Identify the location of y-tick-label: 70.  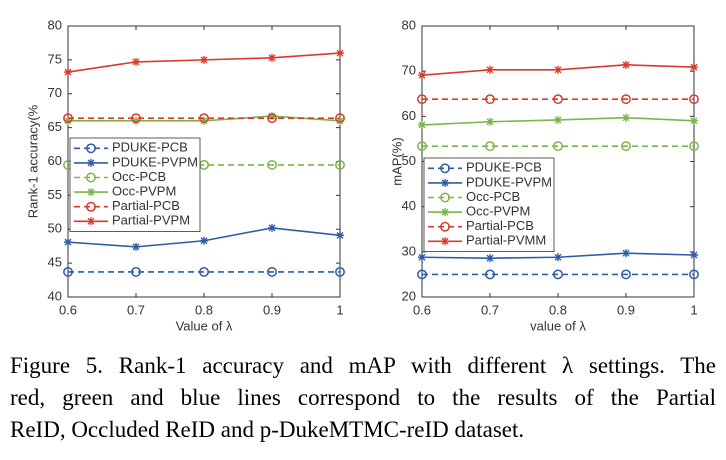
(409, 70).